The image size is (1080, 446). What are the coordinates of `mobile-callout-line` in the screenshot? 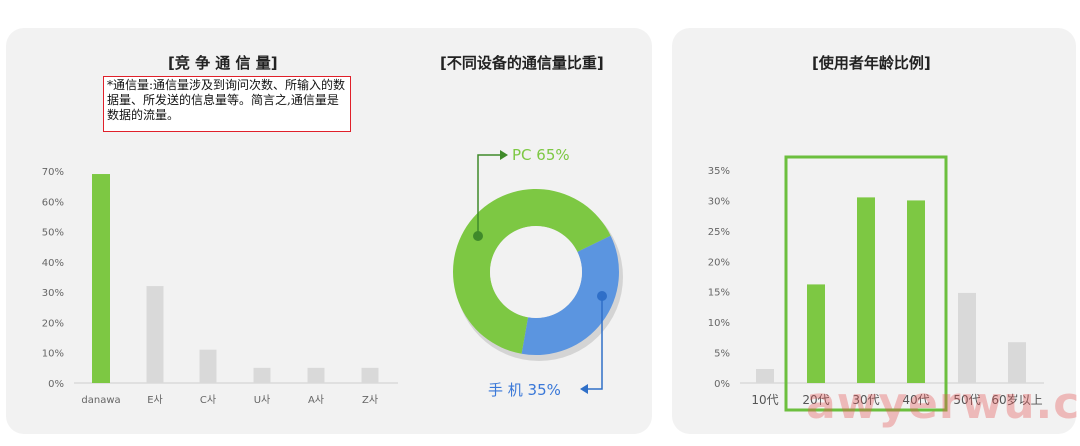 It's located at (595, 343).